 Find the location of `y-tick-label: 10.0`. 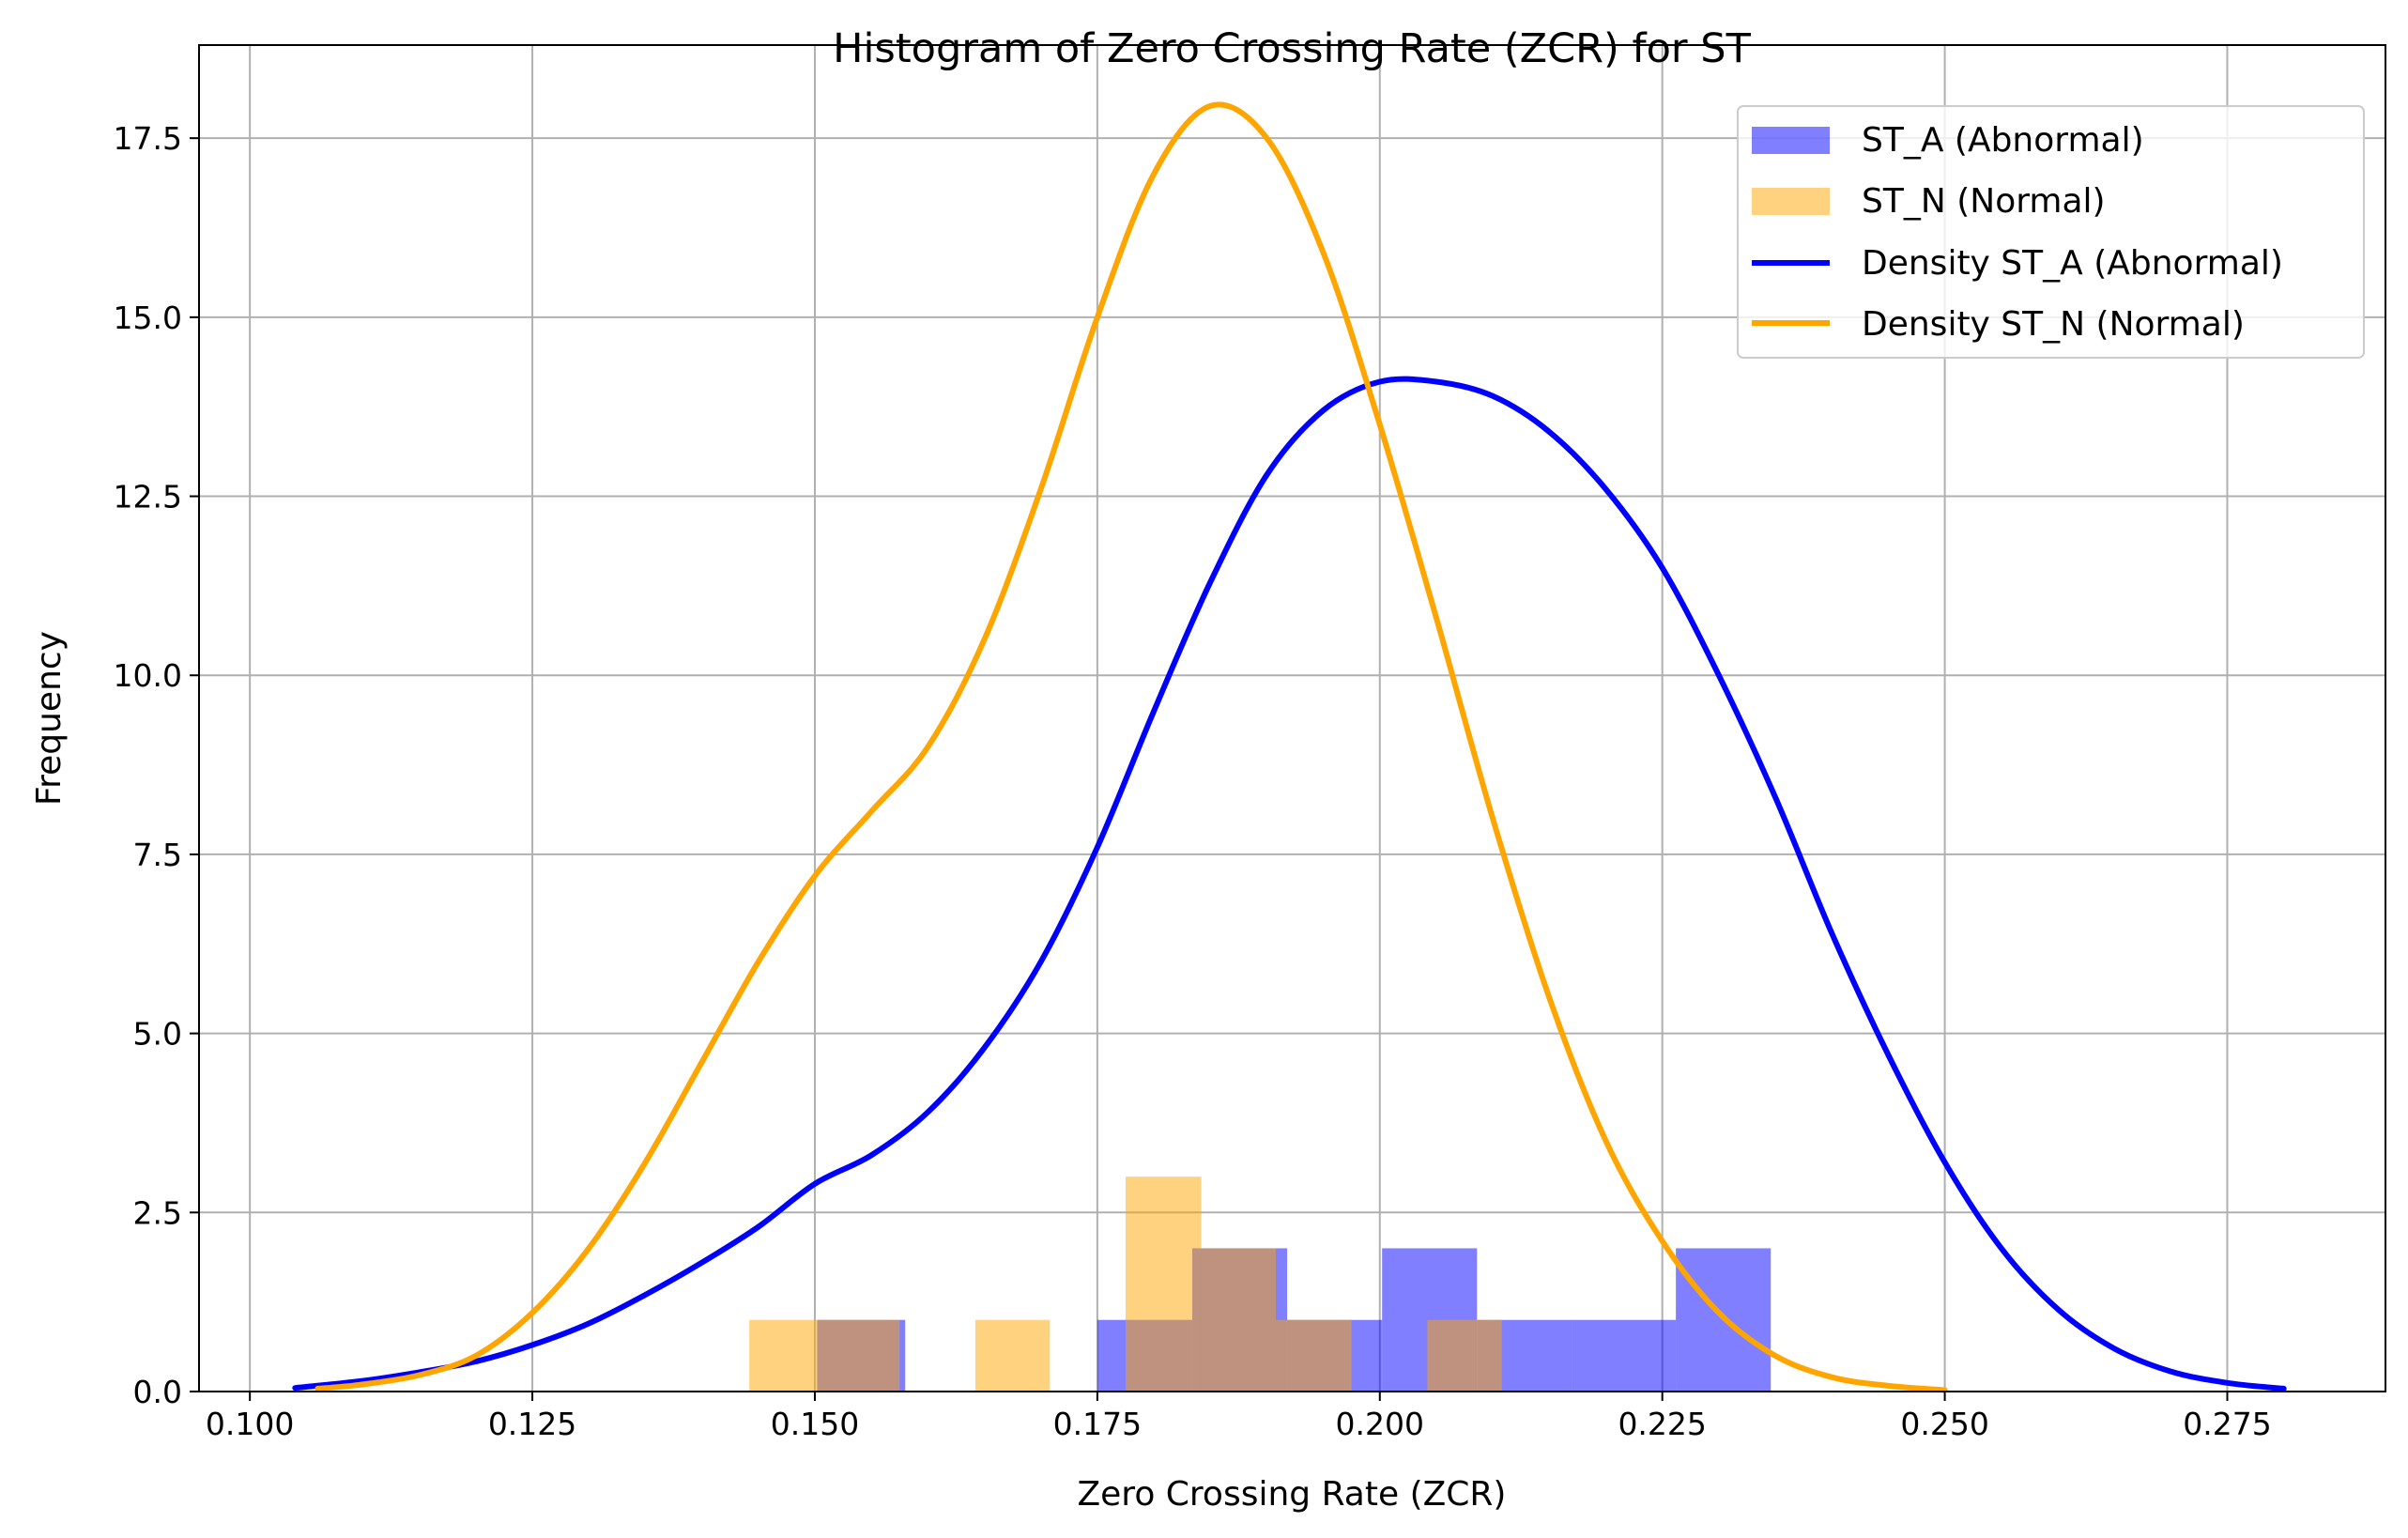

y-tick-label: 10.0 is located at coordinates (148, 675).